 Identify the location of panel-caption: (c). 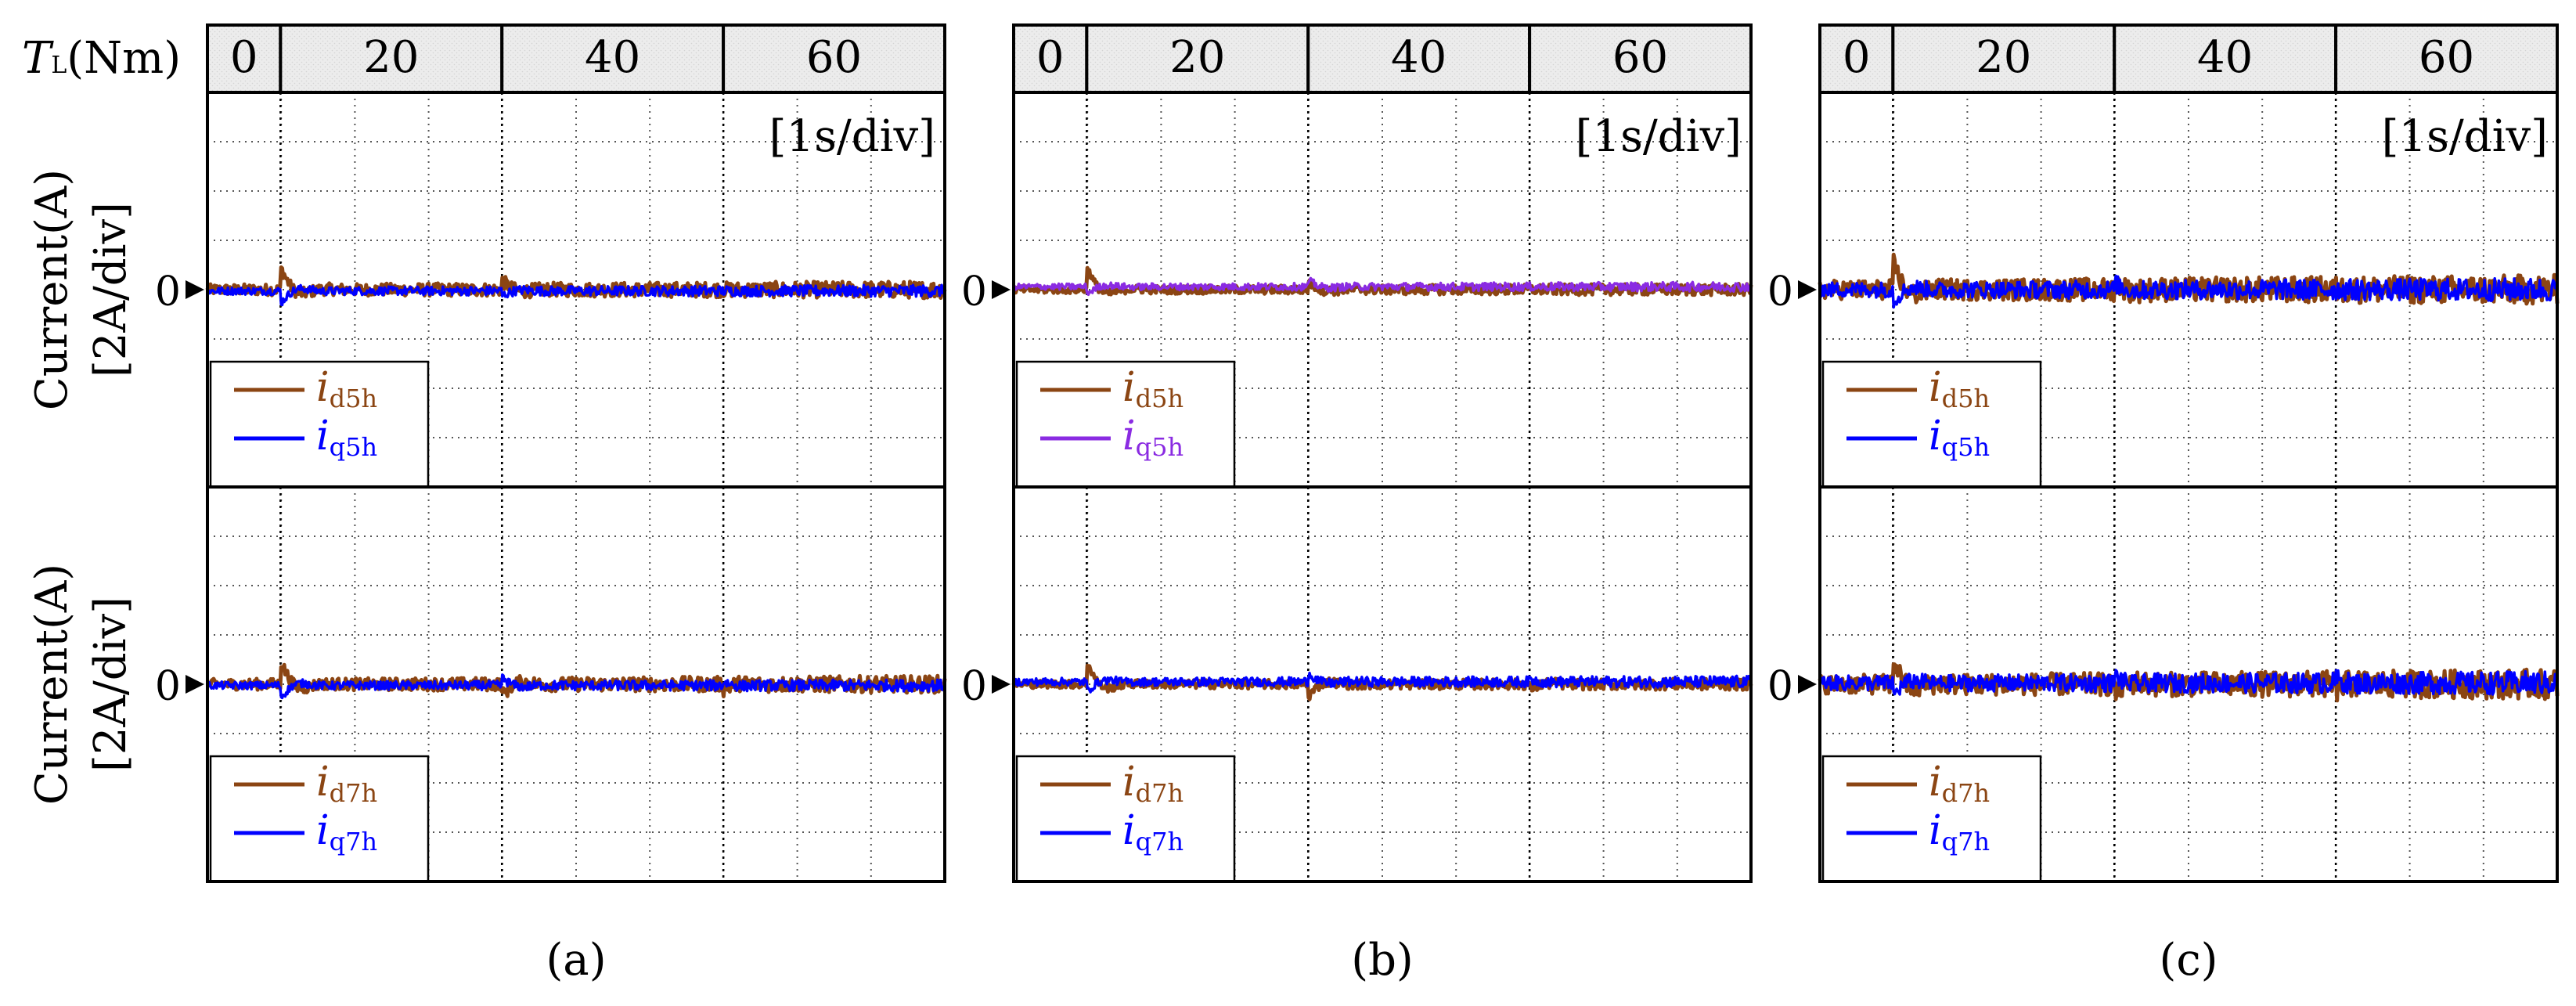
(2188, 960).